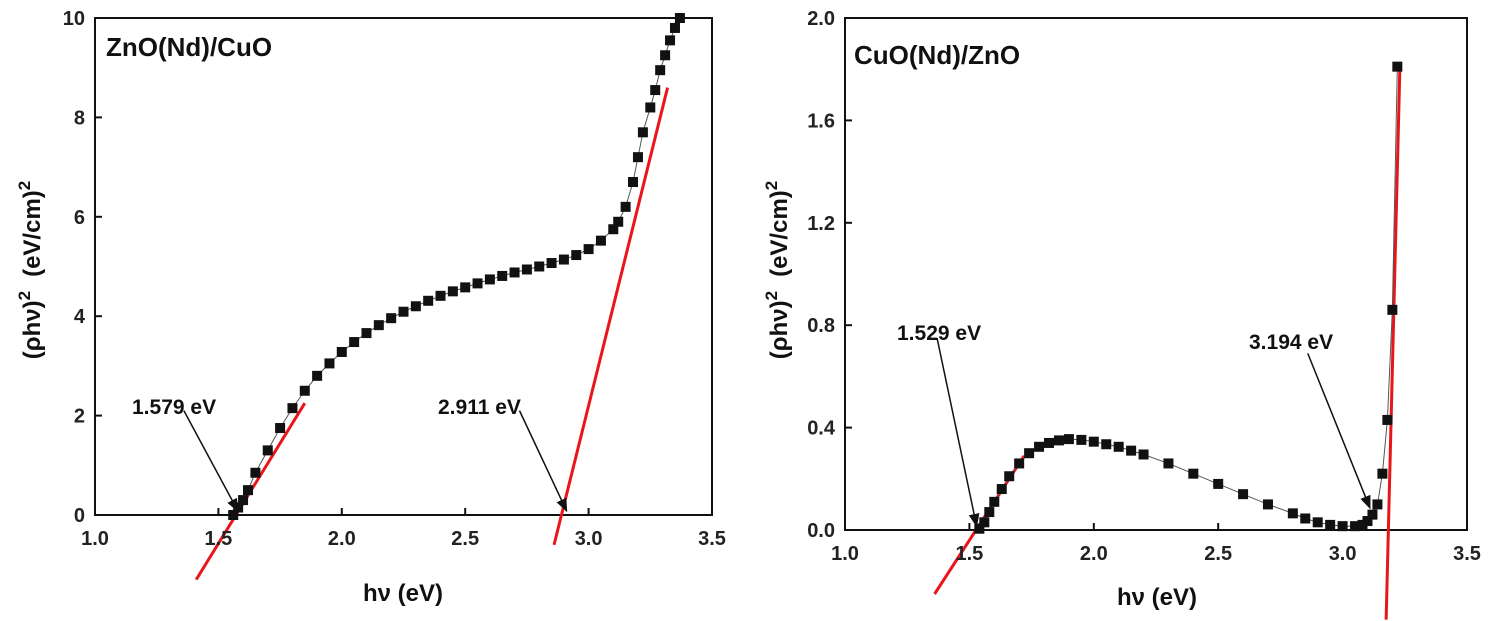  Describe the element at coordinates (30, 270) in the screenshot. I see `y-axis-label: (ρhν)2(eV/cm)2` at that location.